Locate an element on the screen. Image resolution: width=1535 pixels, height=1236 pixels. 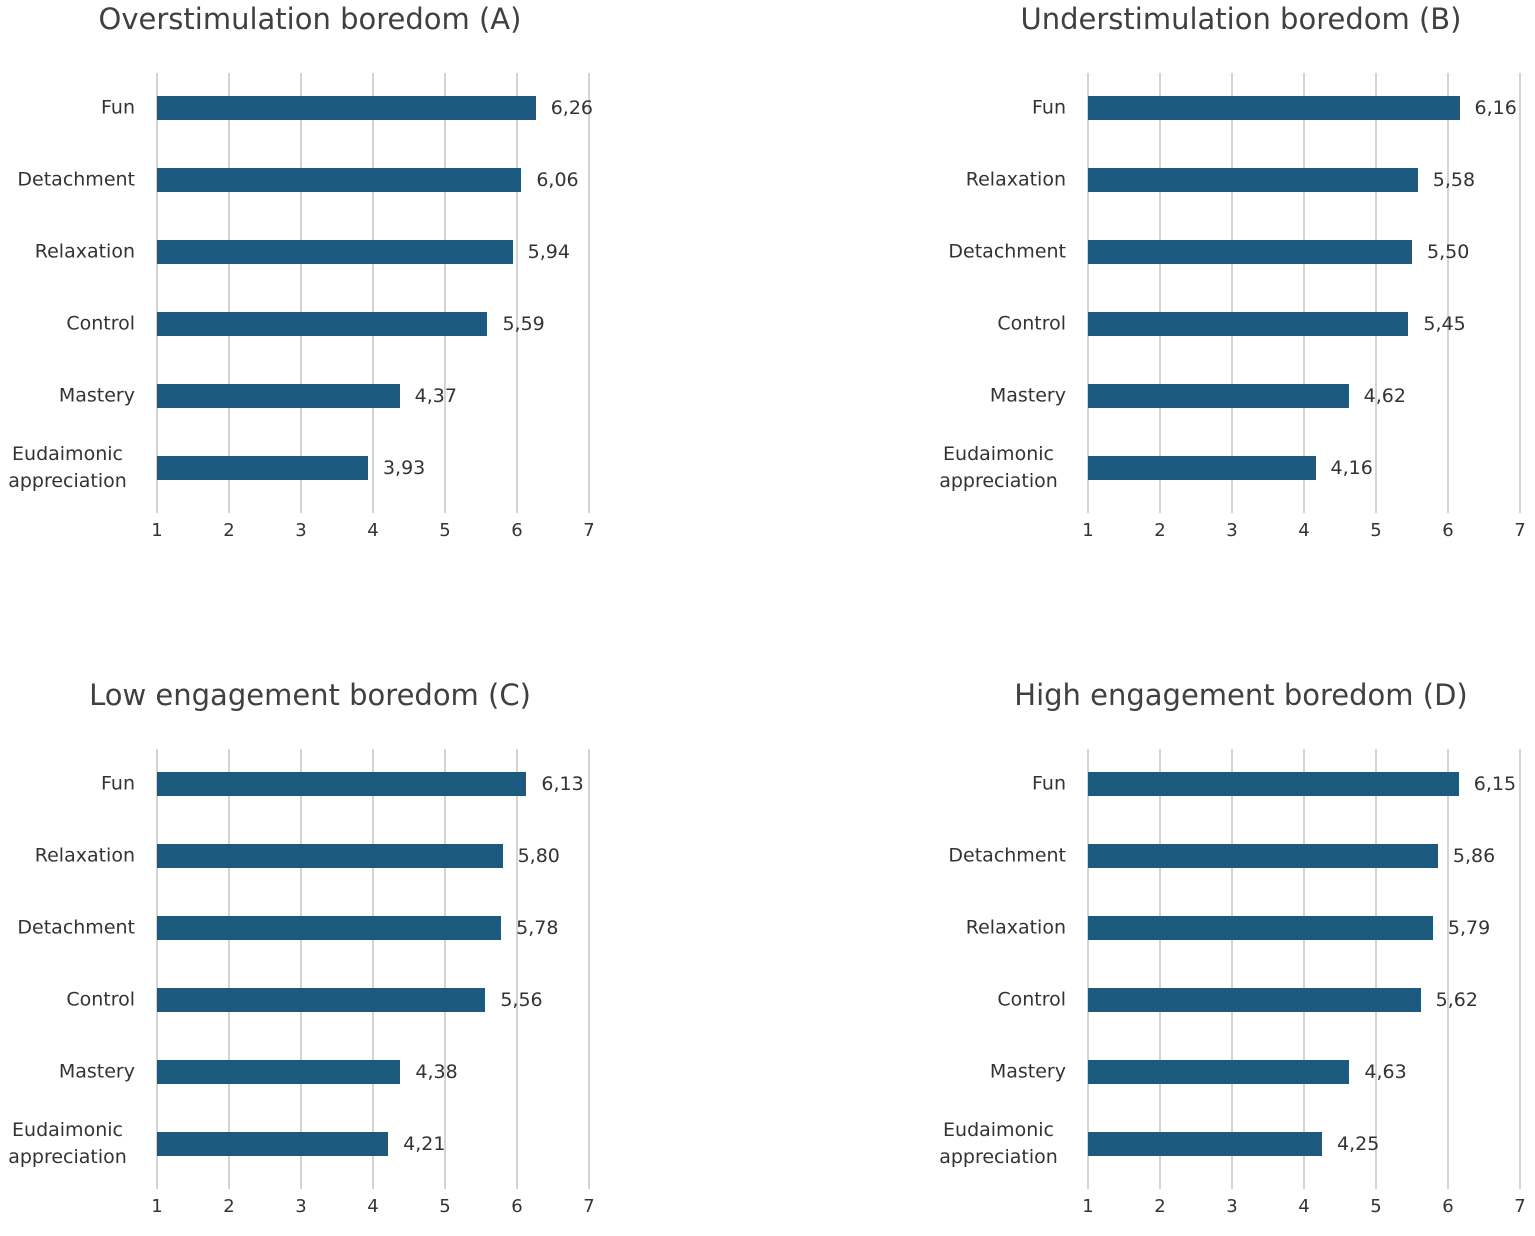
value-label: 4,63 is located at coordinates (1385, 1072).